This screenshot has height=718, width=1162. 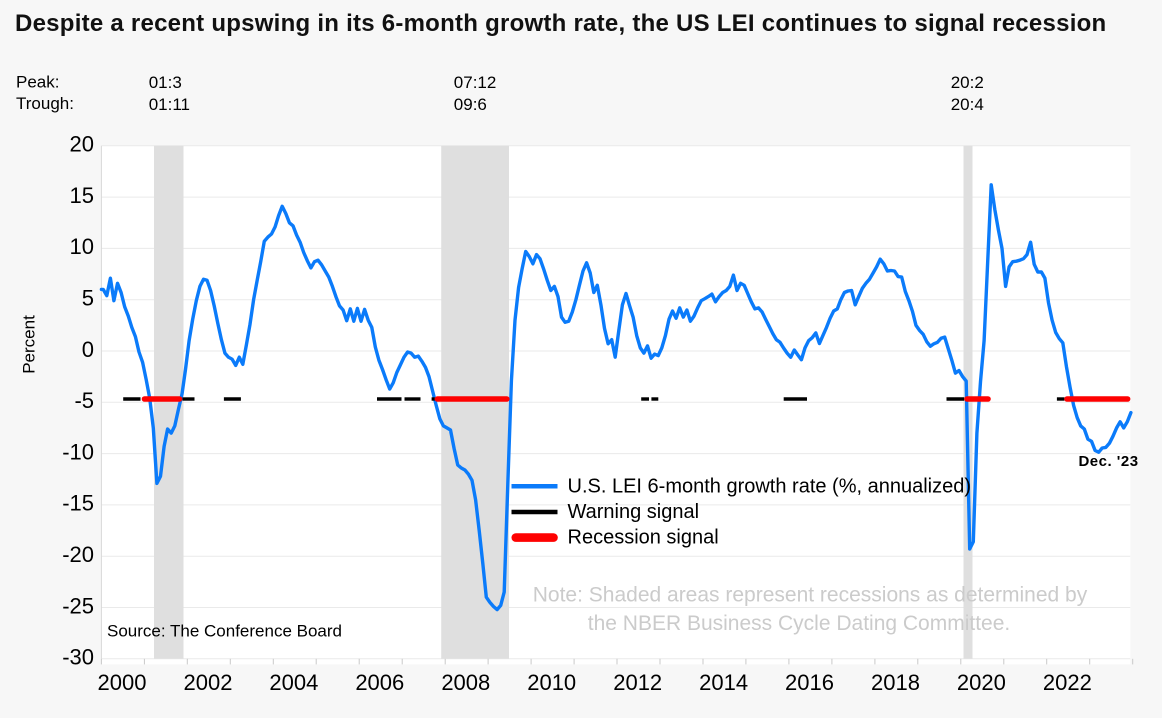 What do you see at coordinates (465, 682) in the screenshot?
I see `svg-text: 2008` at bounding box center [465, 682].